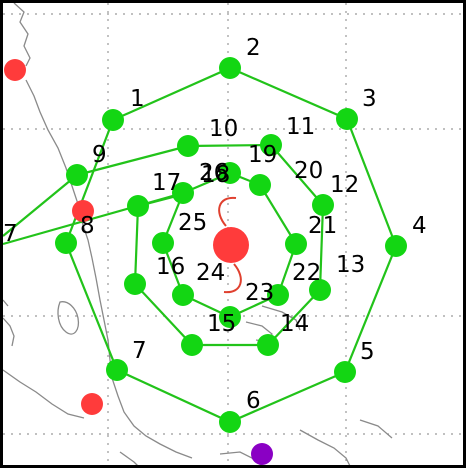 The height and width of the screenshot is (468, 466). What do you see at coordinates (322, 226) in the screenshot?
I see `label-21: 21` at bounding box center [322, 226].